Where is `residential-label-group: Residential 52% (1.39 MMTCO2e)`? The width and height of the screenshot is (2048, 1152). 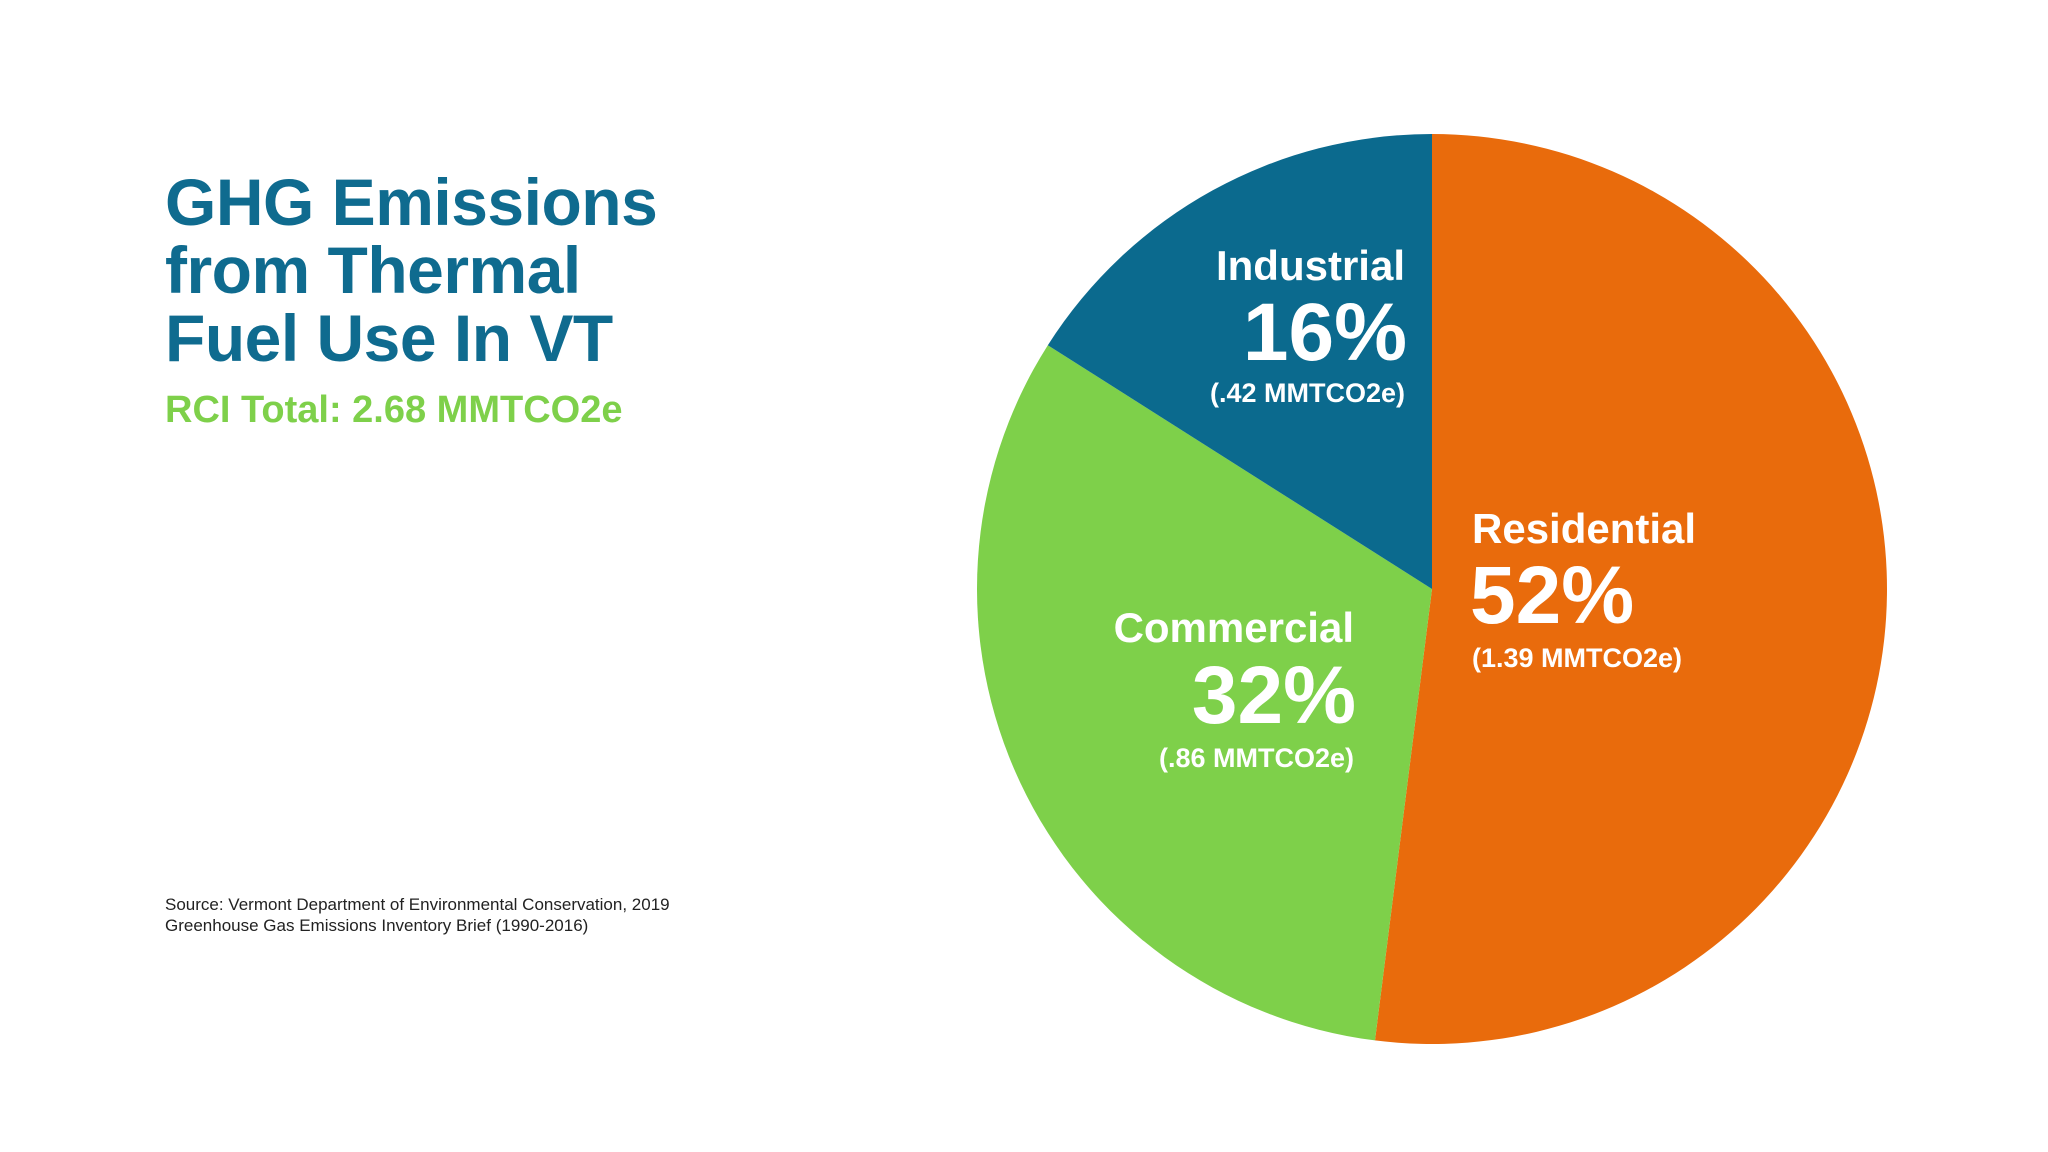
residential-label-group: Residential 52% (1.39 MMTCO2e) is located at coordinates (1583, 589).